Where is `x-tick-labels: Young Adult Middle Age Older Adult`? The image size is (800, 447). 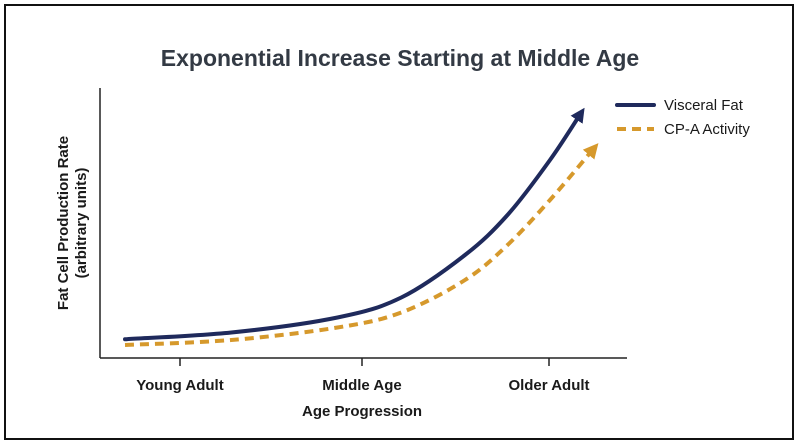 x-tick-labels: Young Adult Middle Age Older Adult is located at coordinates (362, 385).